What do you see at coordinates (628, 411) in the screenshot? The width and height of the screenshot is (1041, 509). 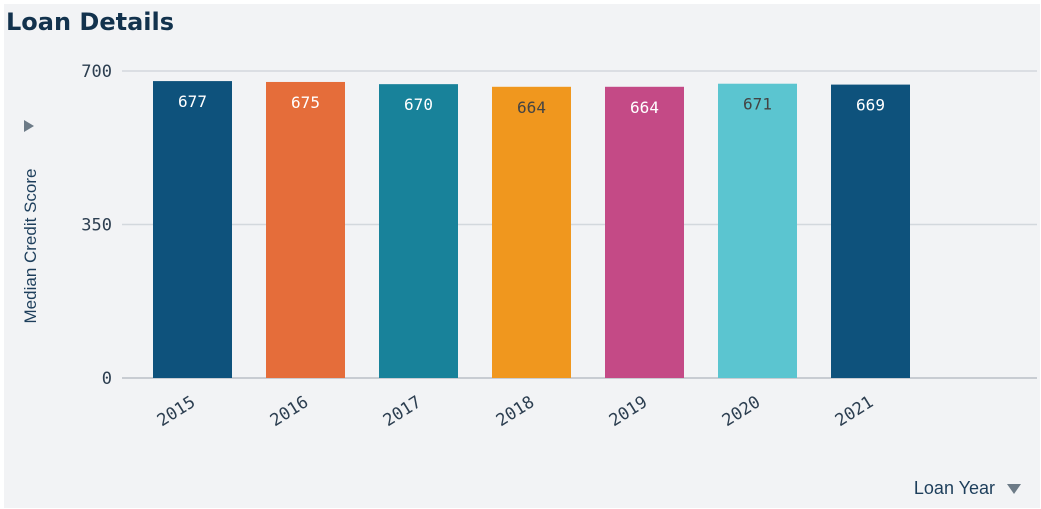 I see `x-tick-label: 2019` at bounding box center [628, 411].